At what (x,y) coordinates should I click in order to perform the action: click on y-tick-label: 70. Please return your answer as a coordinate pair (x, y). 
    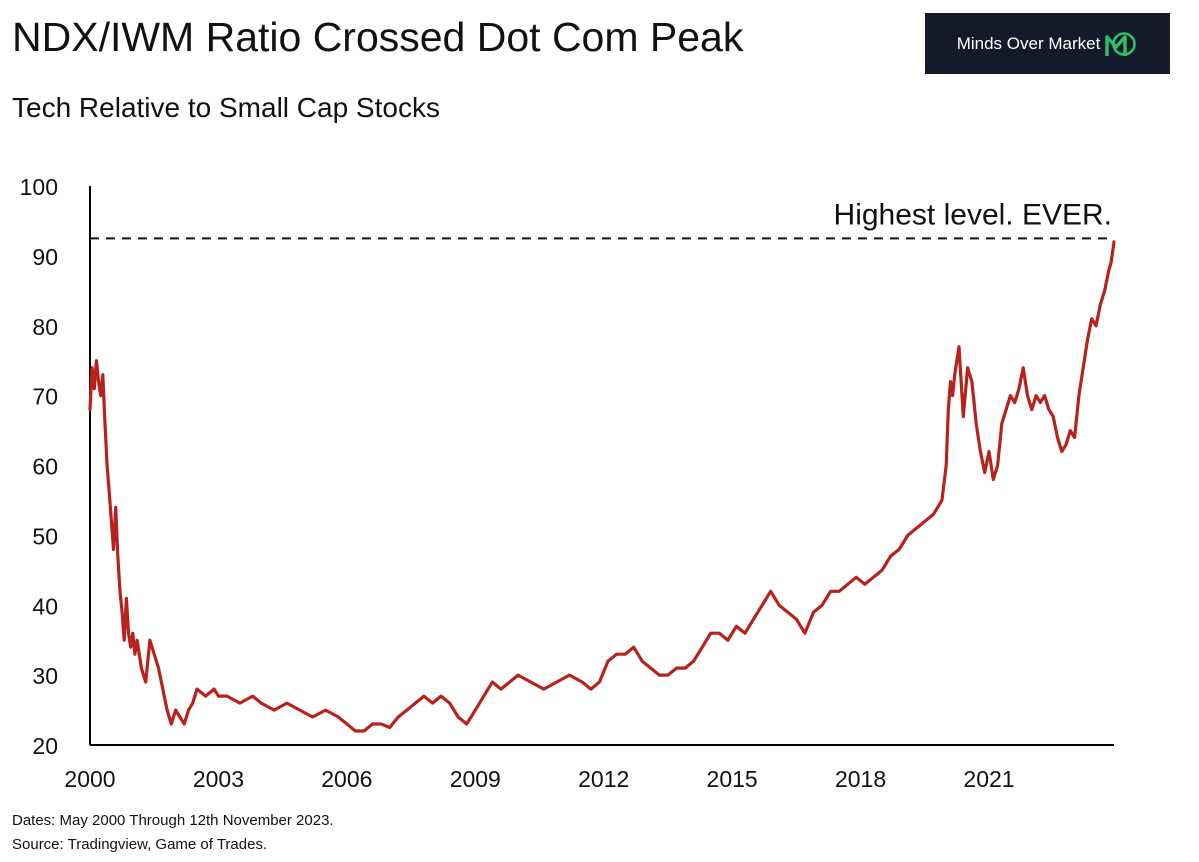
    Looking at the image, I should click on (45, 397).